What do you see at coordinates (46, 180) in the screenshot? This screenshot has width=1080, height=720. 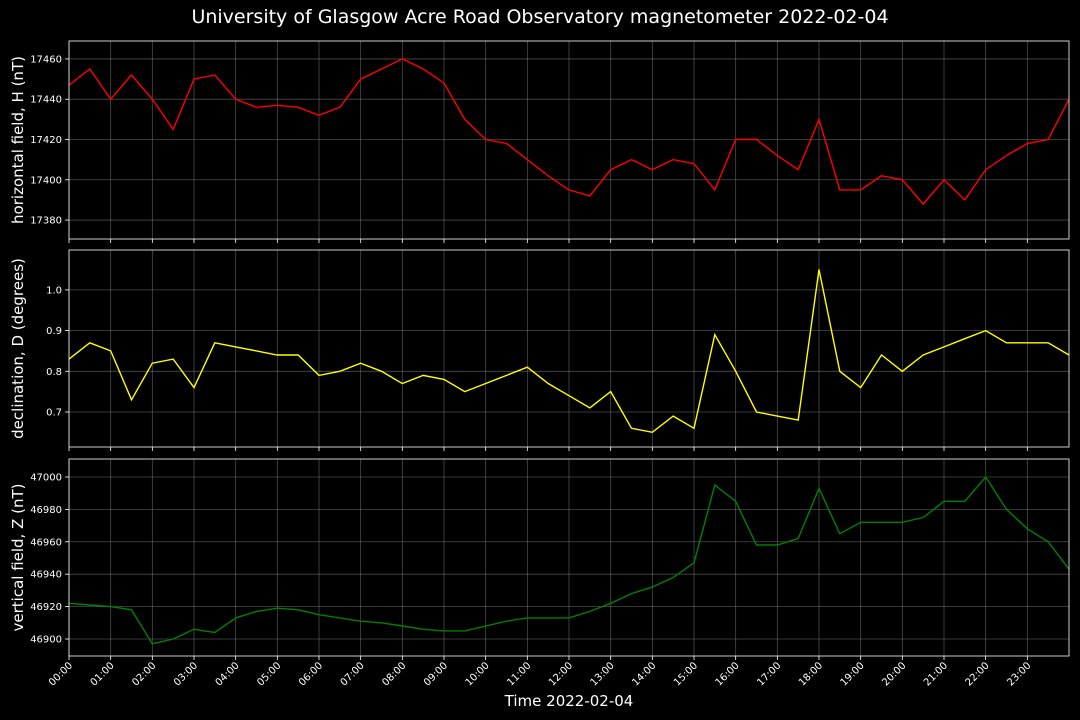 I see `y-tick-label: 17400` at bounding box center [46, 180].